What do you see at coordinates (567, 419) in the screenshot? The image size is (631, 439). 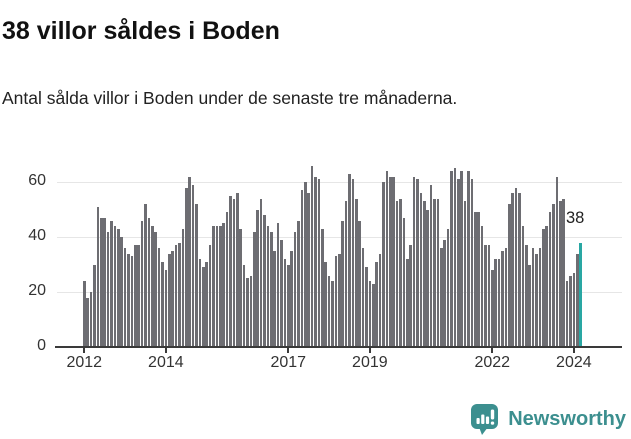 I see `newsworthy-wordmark: Newsworthy` at bounding box center [567, 419].